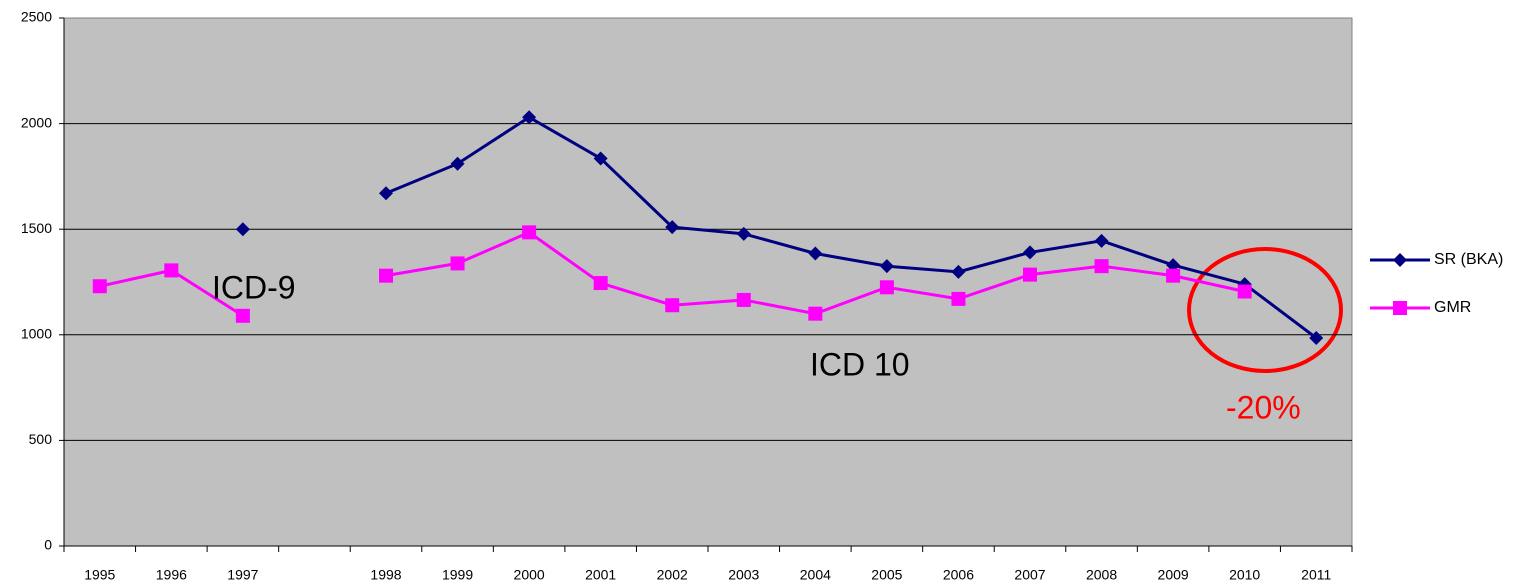  I want to click on x-tick-label: 2009, so click(1173, 575).